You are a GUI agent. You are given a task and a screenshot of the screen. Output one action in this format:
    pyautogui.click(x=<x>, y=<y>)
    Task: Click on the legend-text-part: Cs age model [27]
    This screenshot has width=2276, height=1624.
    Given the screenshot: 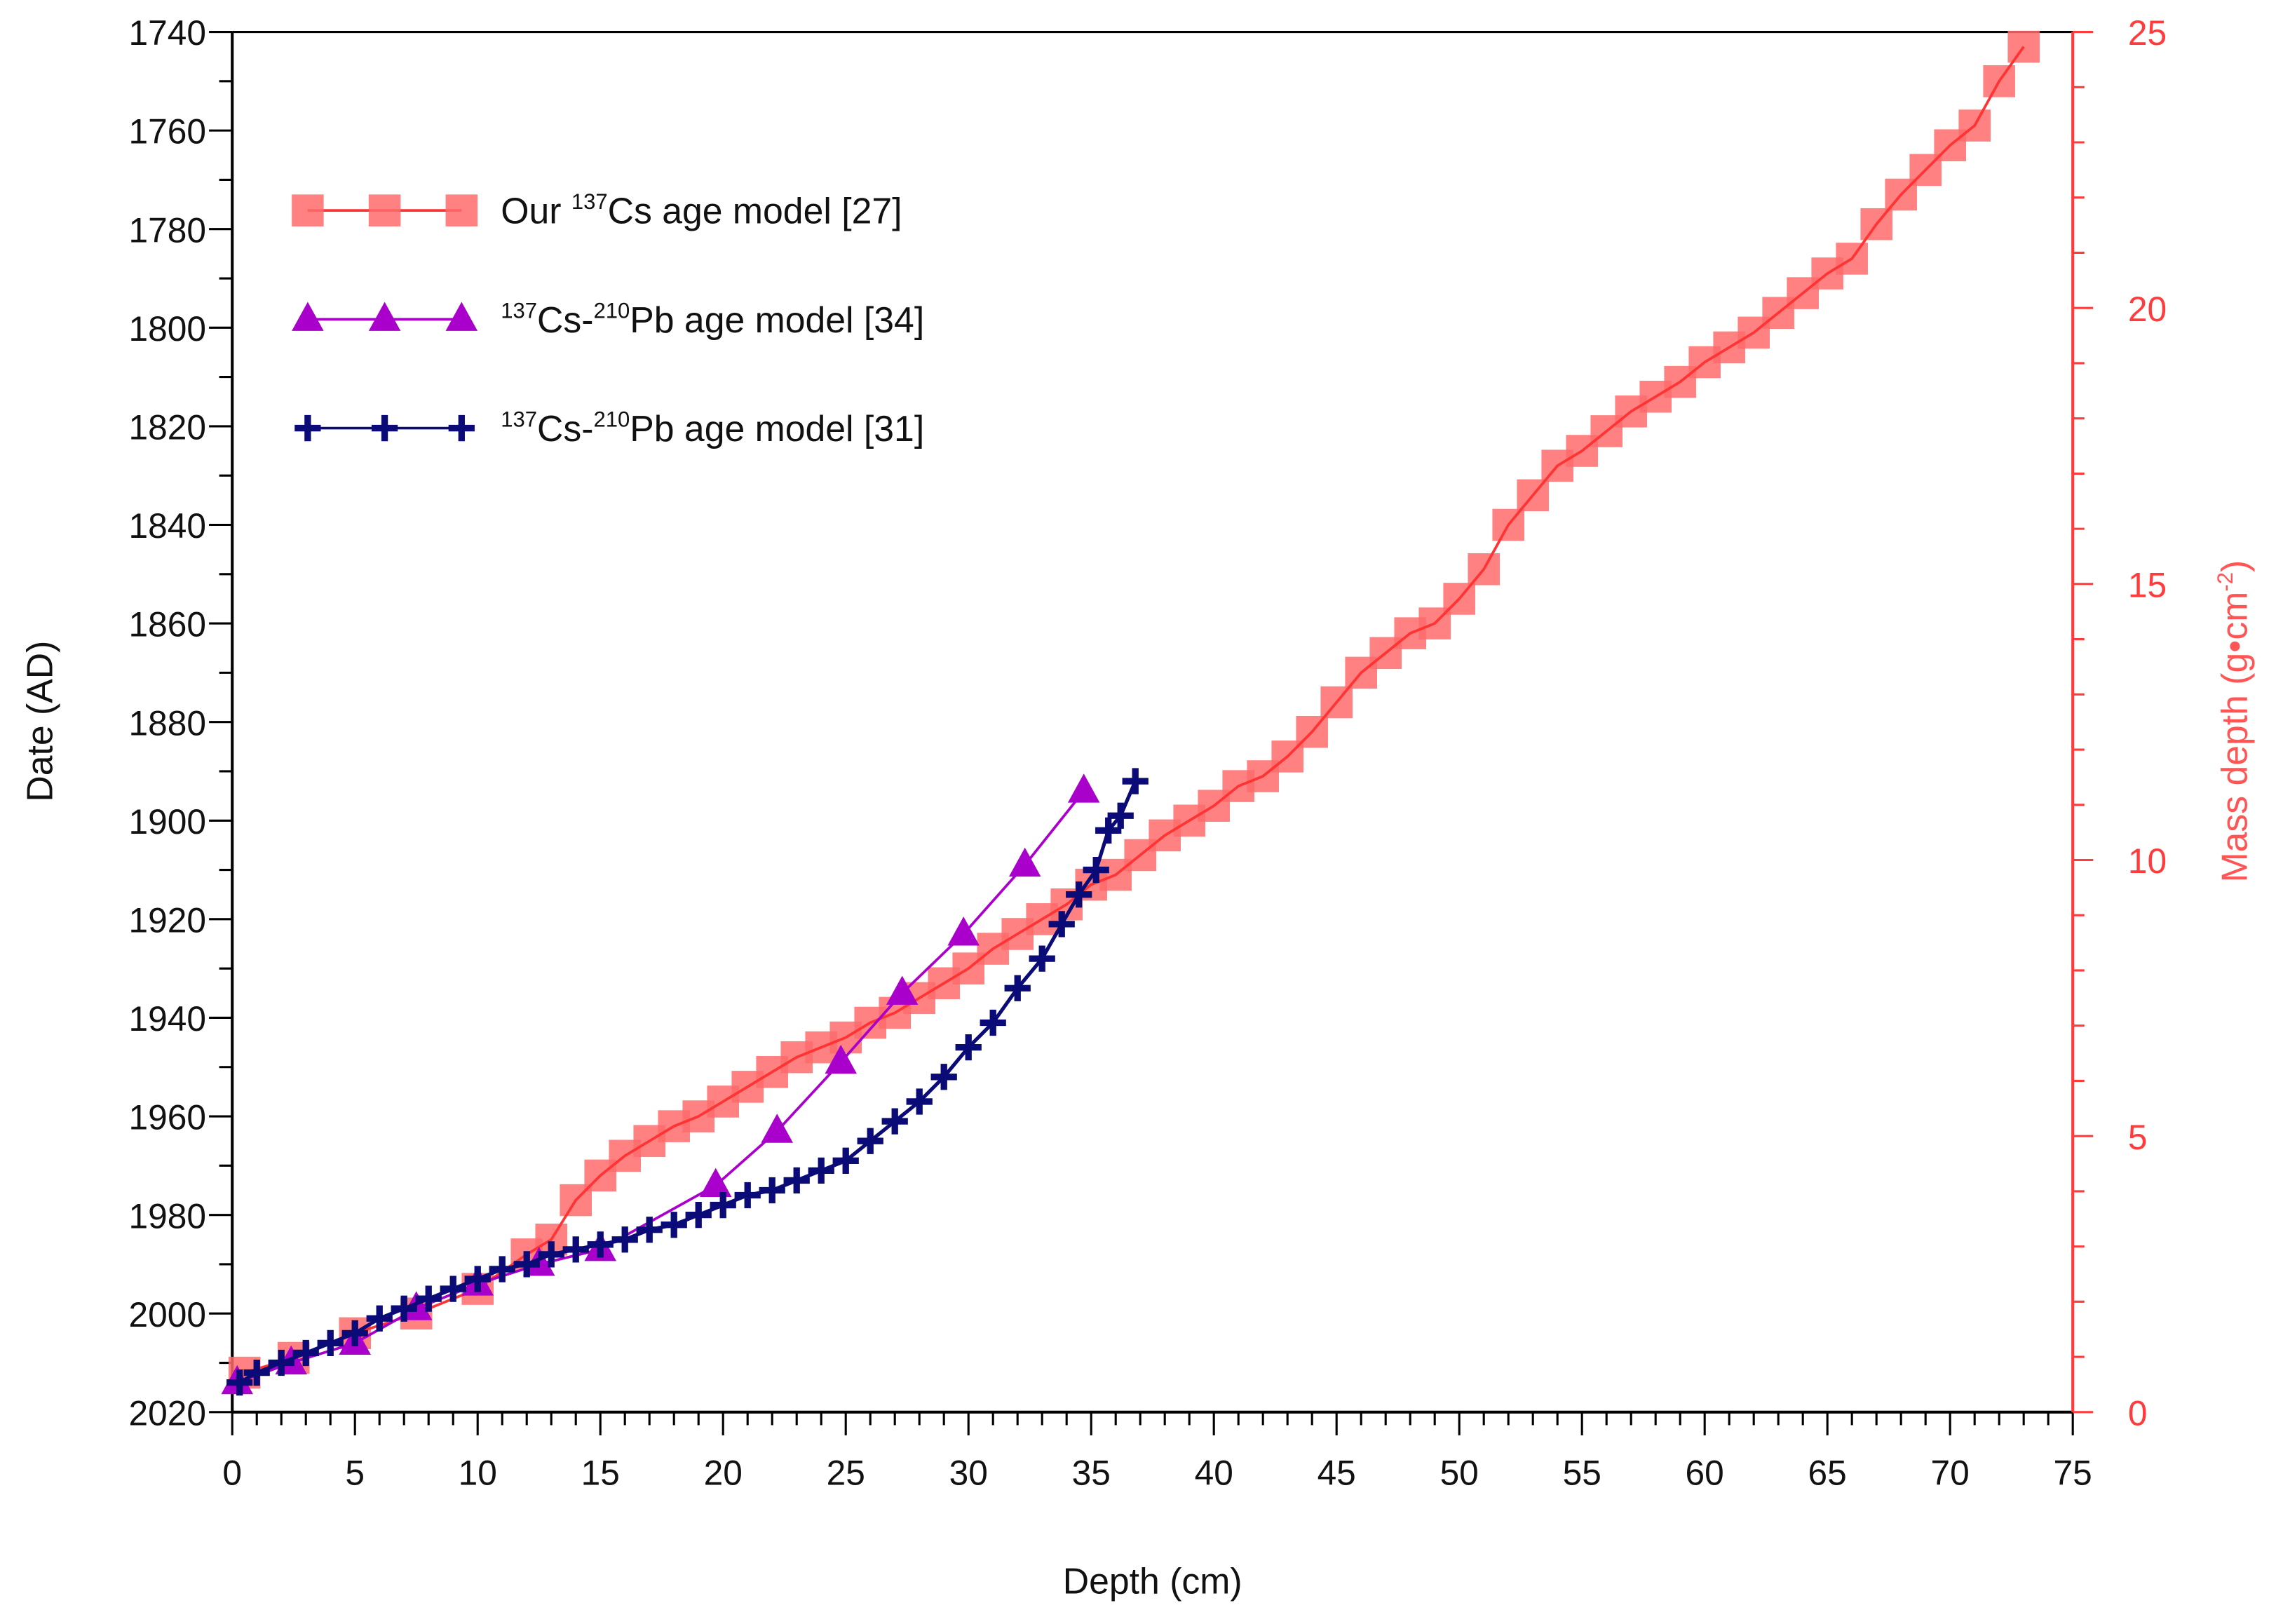 What is the action you would take?
    pyautogui.click(x=755, y=211)
    